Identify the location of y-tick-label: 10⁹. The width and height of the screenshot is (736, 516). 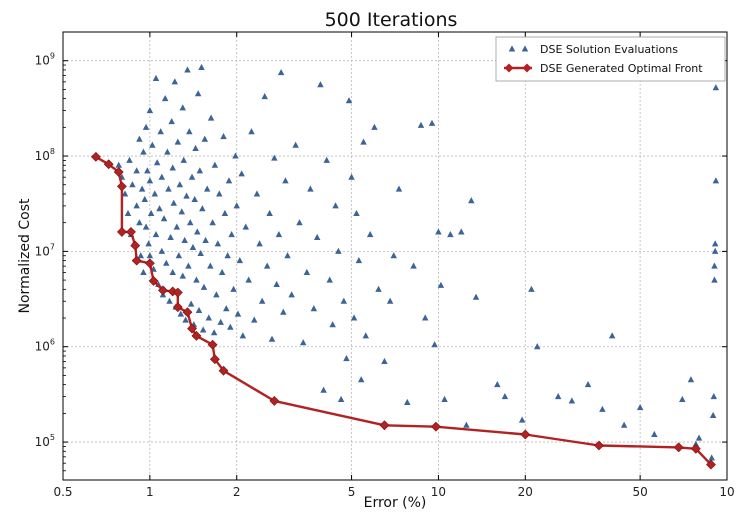
(45, 60).